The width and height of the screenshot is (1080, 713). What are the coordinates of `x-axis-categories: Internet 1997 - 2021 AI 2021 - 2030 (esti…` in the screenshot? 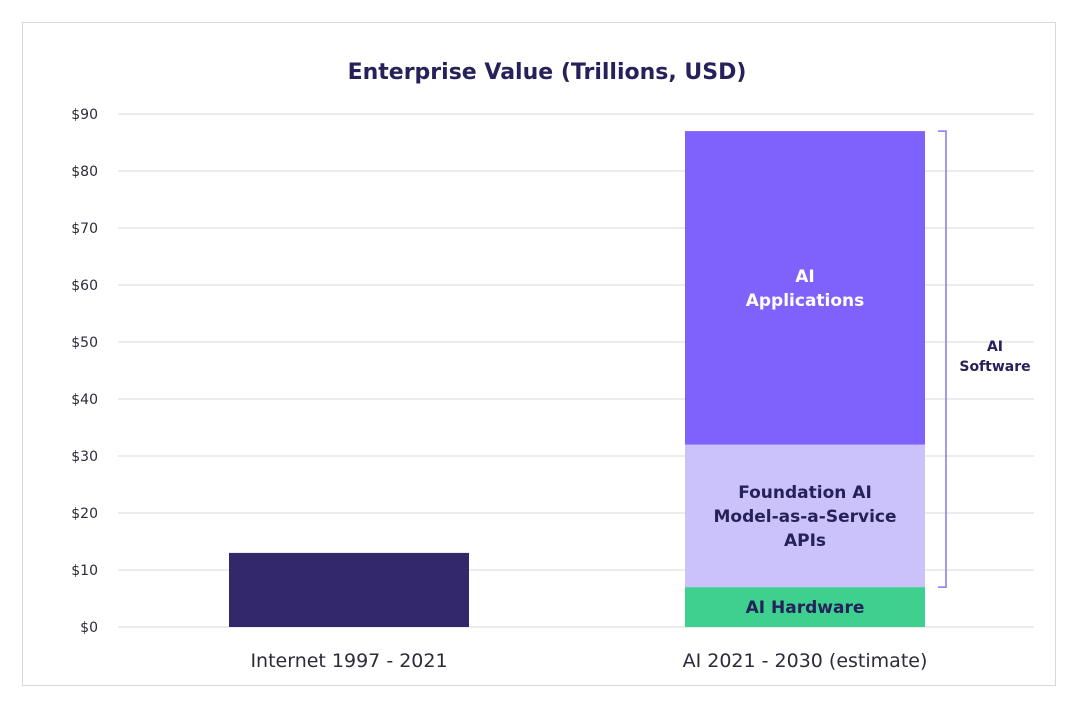 It's located at (588, 661).